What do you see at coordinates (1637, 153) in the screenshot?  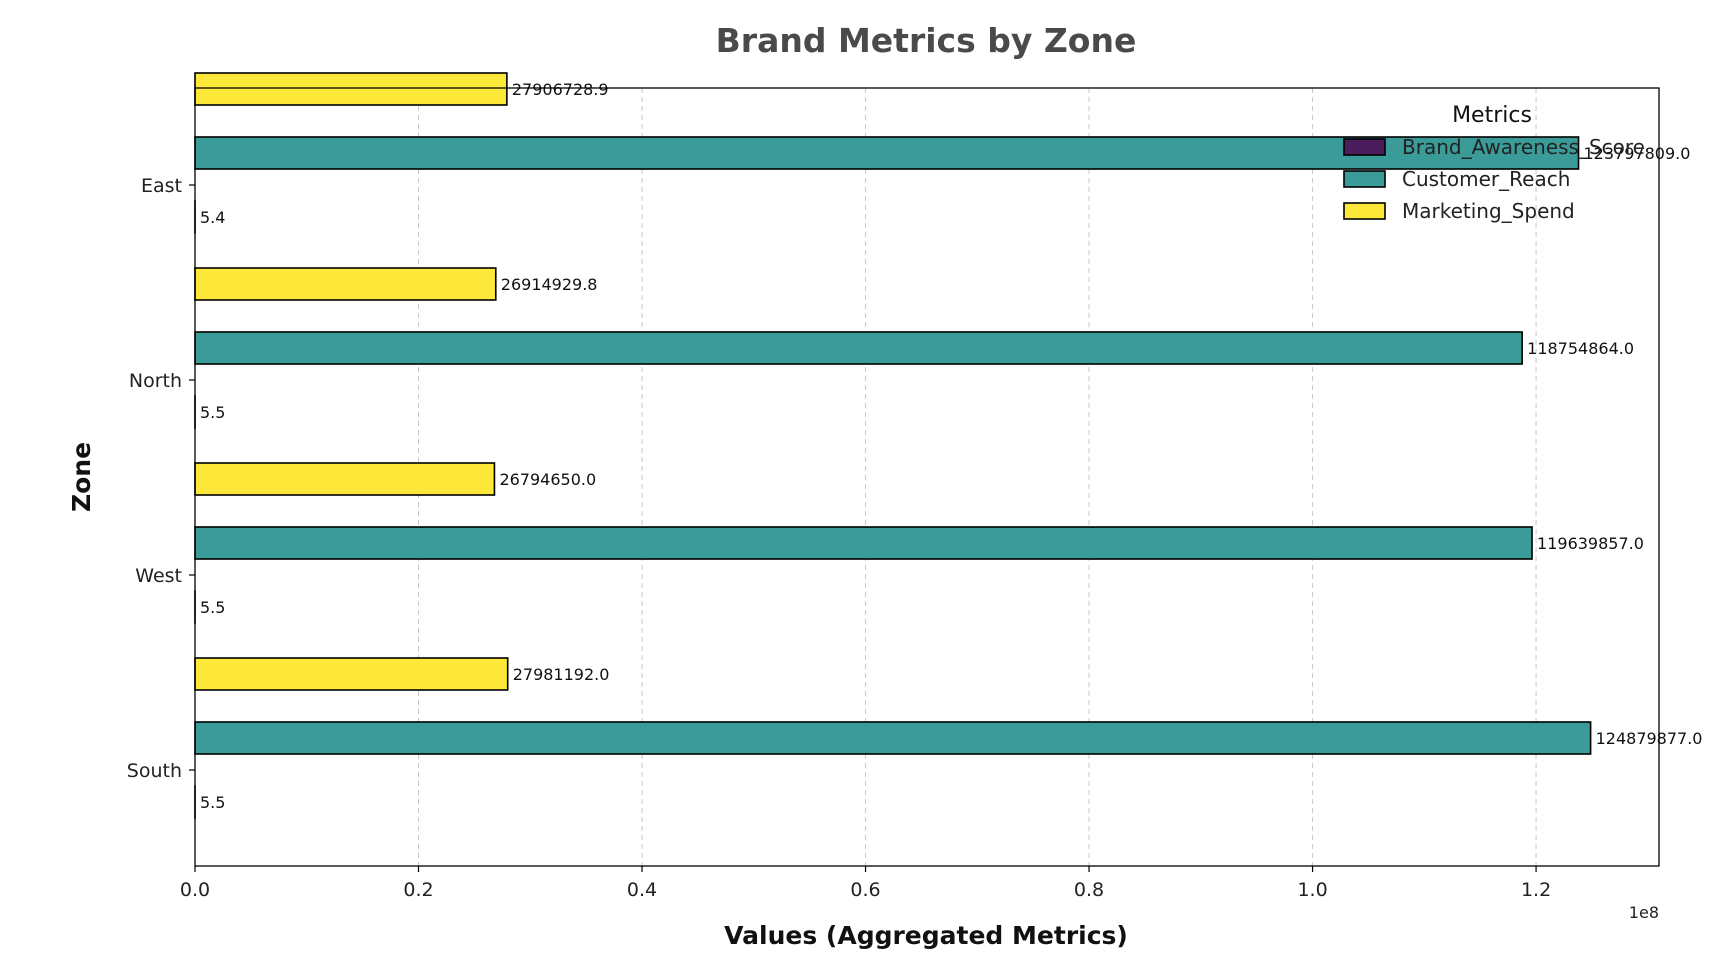 I see `bar-value-label: 123797809.0` at bounding box center [1637, 153].